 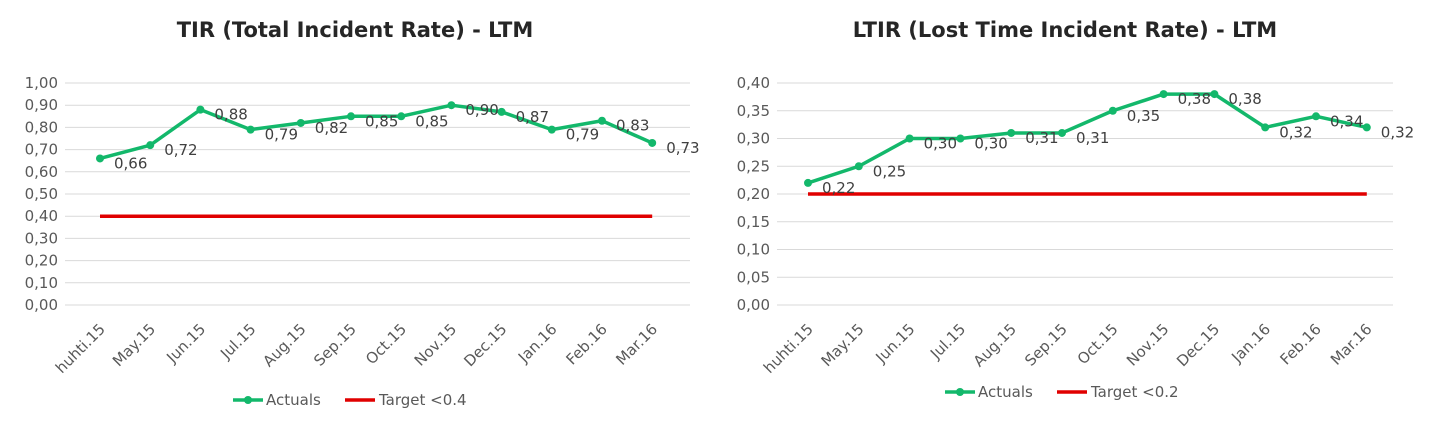 What do you see at coordinates (130, 163) in the screenshot?
I see `data-label: 0,66` at bounding box center [130, 163].